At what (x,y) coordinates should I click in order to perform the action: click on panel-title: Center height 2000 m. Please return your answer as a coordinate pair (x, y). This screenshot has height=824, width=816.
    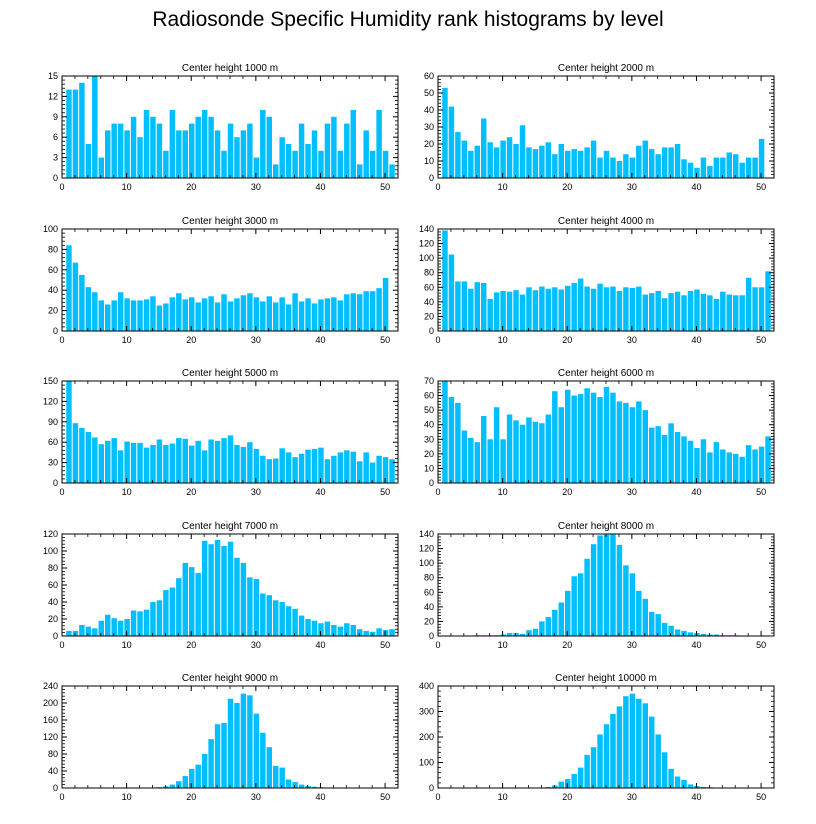
    Looking at the image, I should click on (606, 68).